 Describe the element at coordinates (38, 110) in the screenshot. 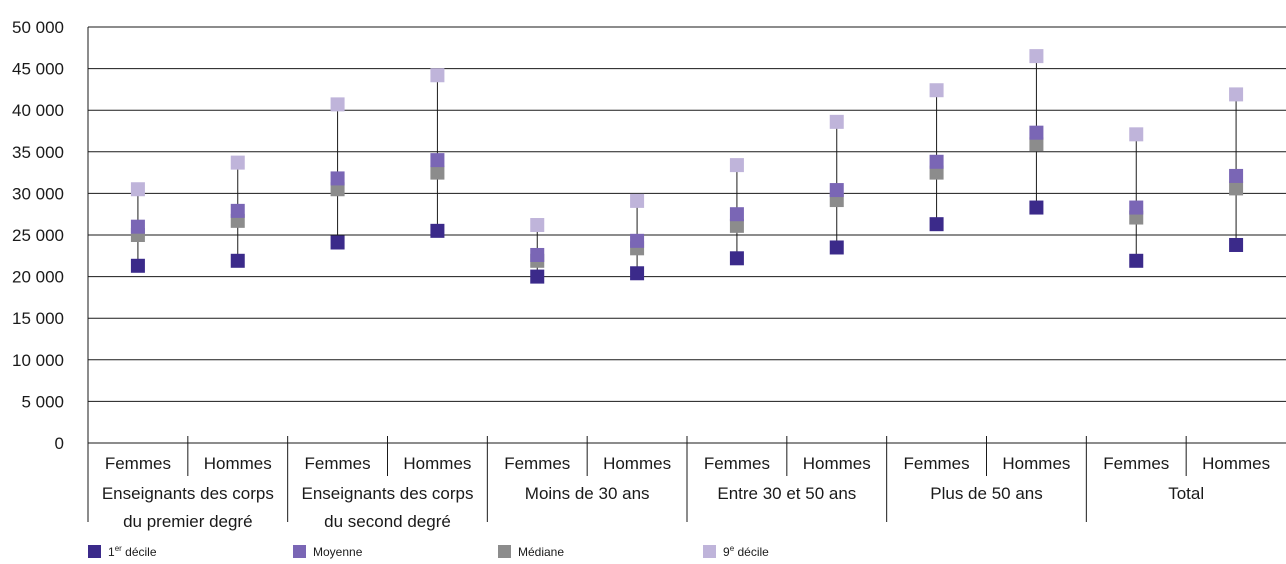

I see `y-tick-label: 40 000` at that location.